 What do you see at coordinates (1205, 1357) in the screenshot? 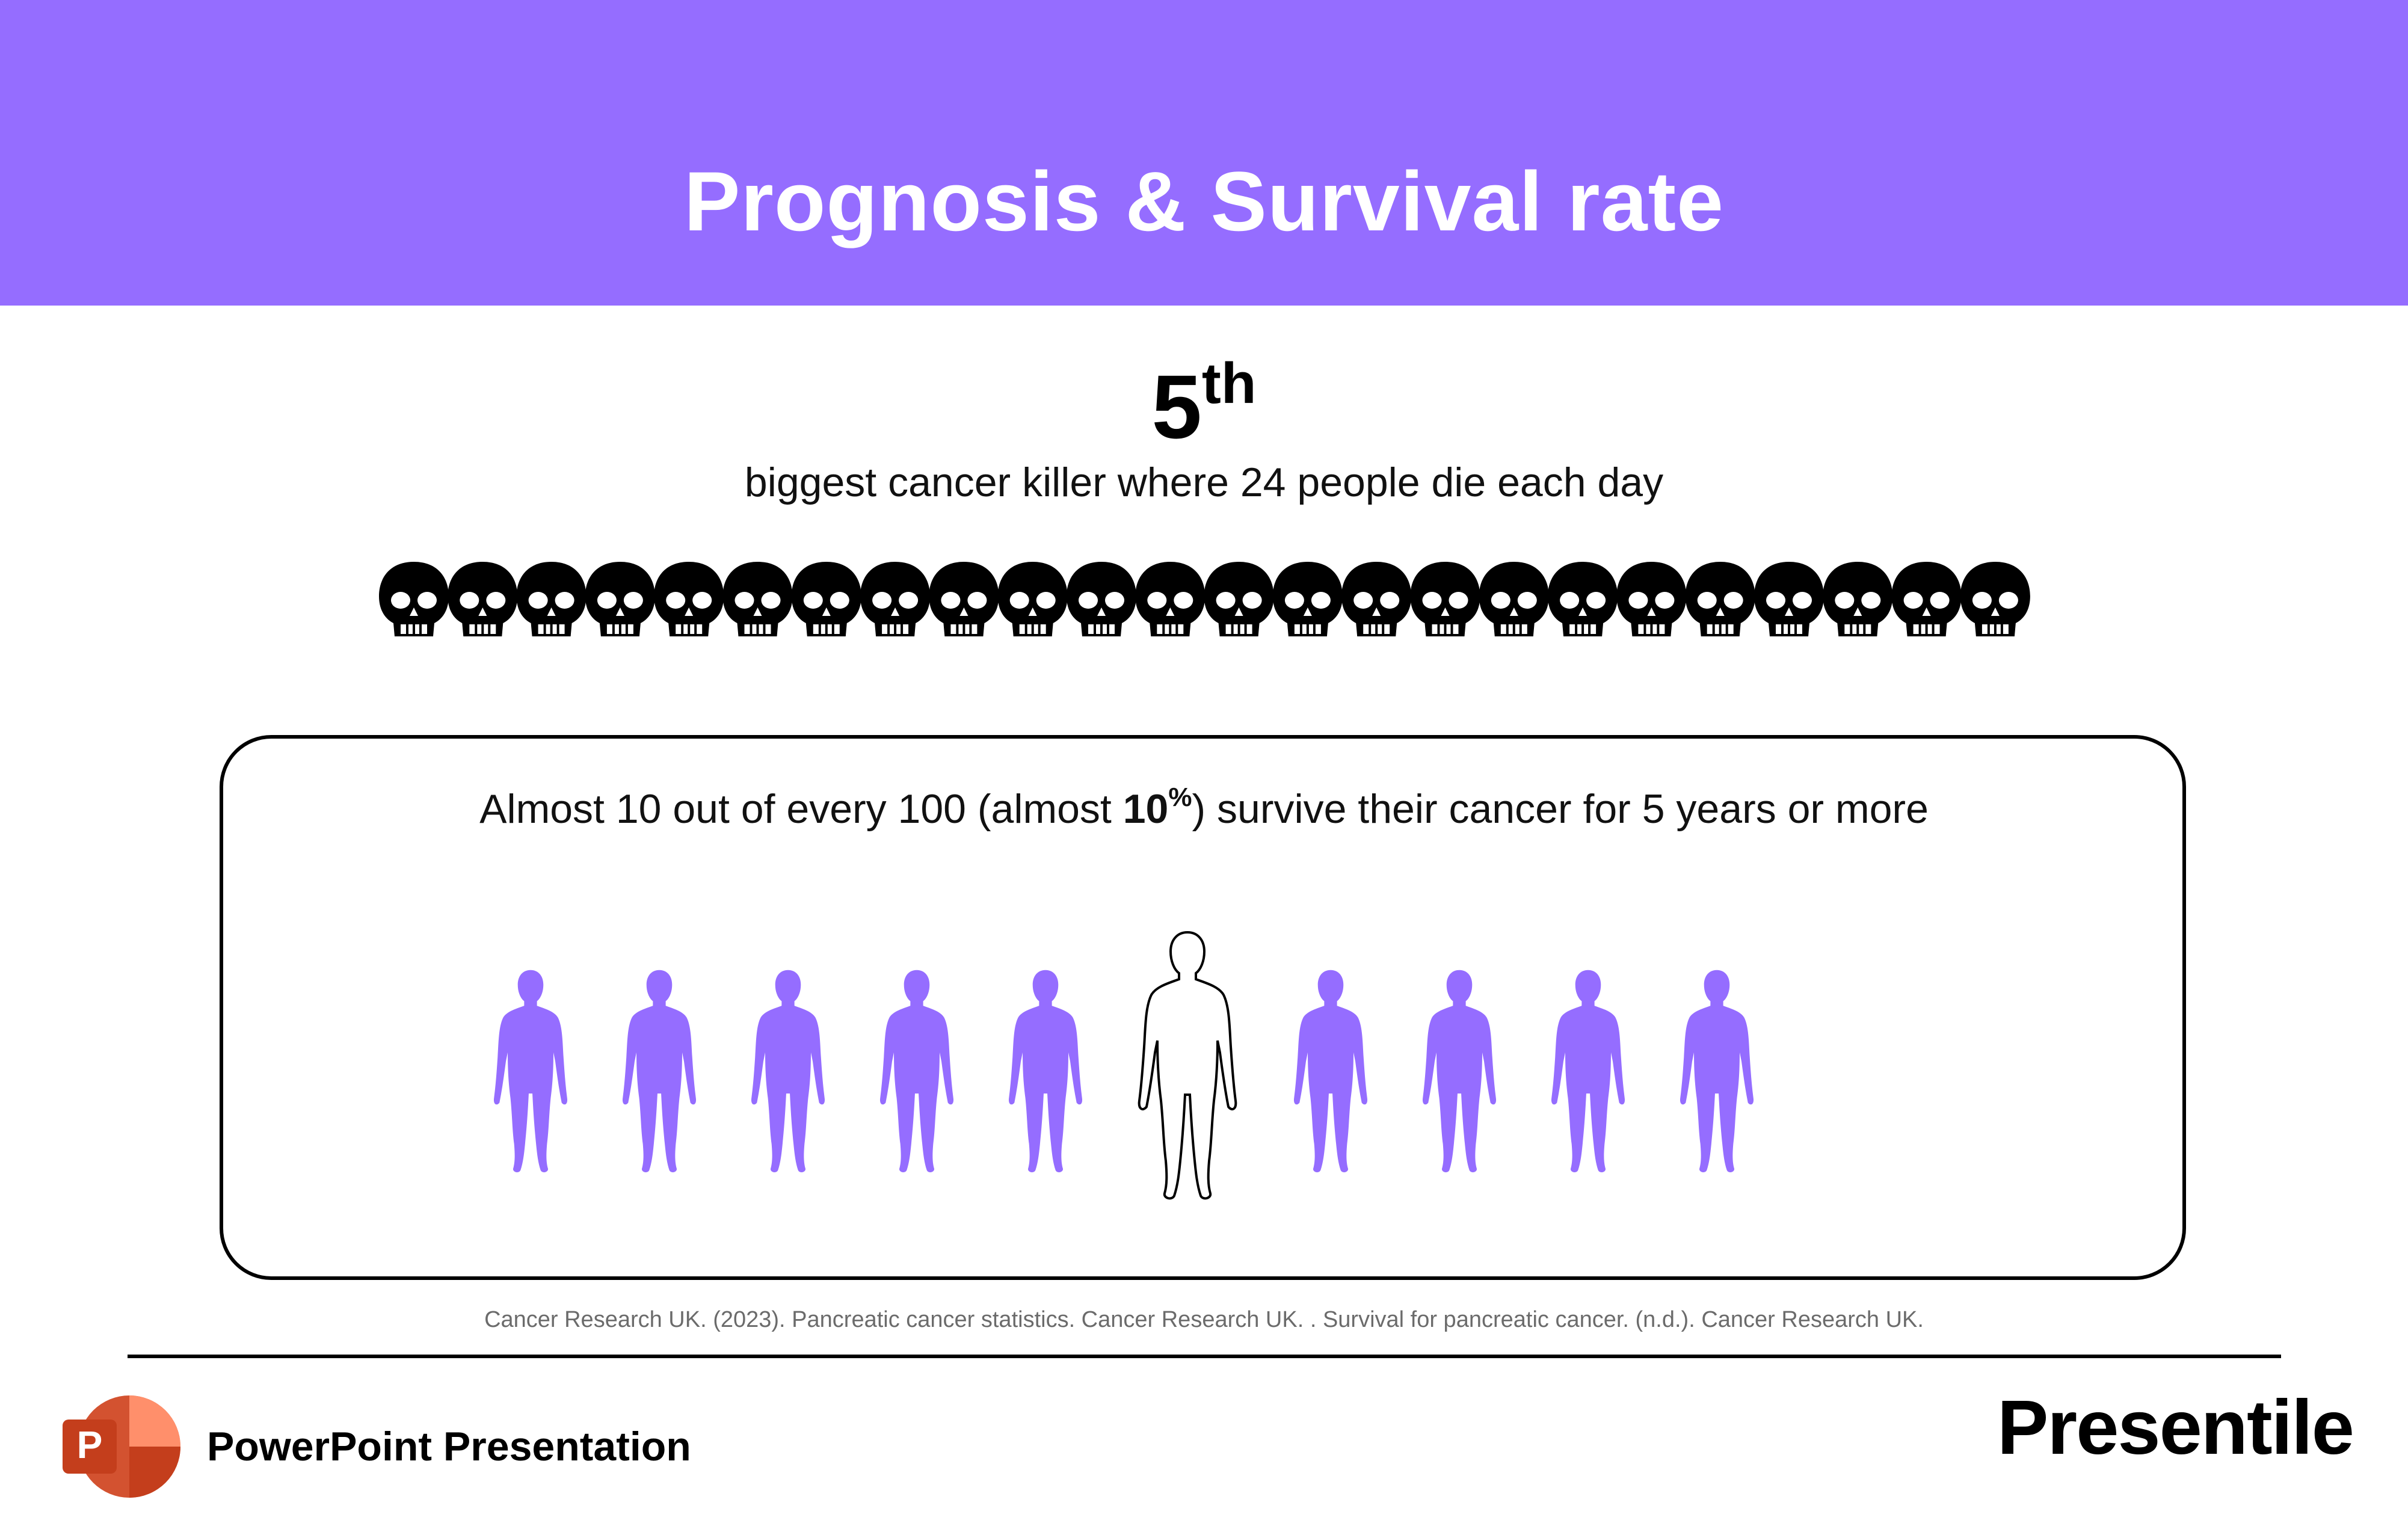
I see `footer-divider` at bounding box center [1205, 1357].